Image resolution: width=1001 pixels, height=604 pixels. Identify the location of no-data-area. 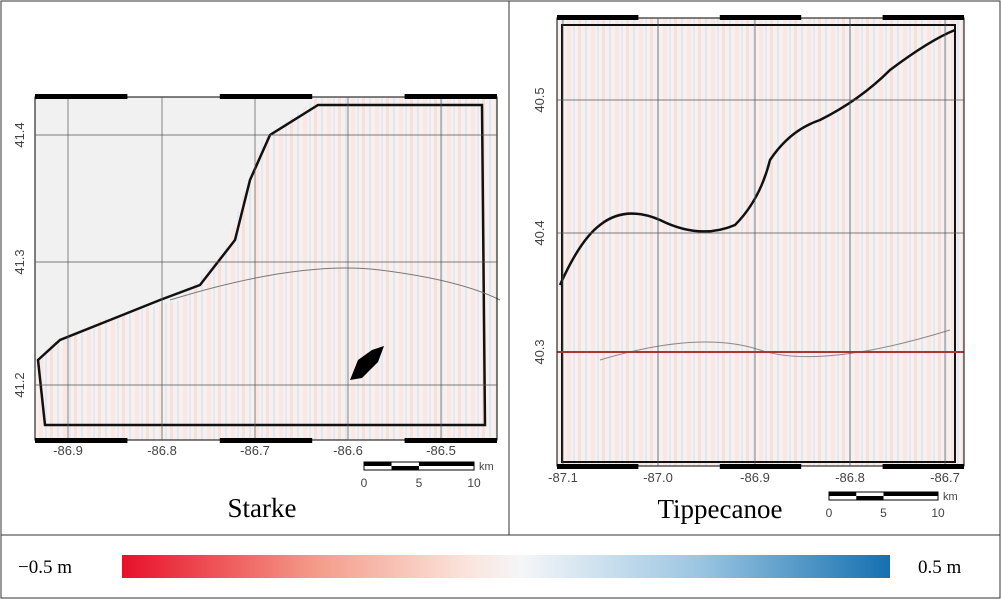
(176, 231).